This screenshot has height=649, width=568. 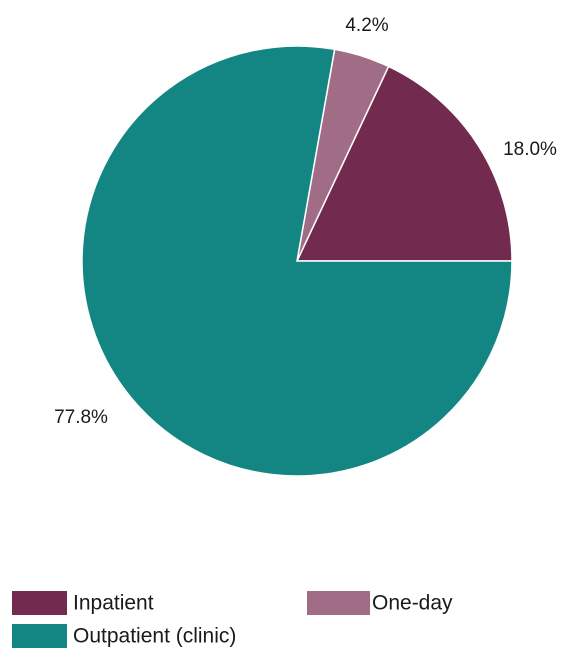 What do you see at coordinates (39, 603) in the screenshot?
I see `legend-swatch-inpatient` at bounding box center [39, 603].